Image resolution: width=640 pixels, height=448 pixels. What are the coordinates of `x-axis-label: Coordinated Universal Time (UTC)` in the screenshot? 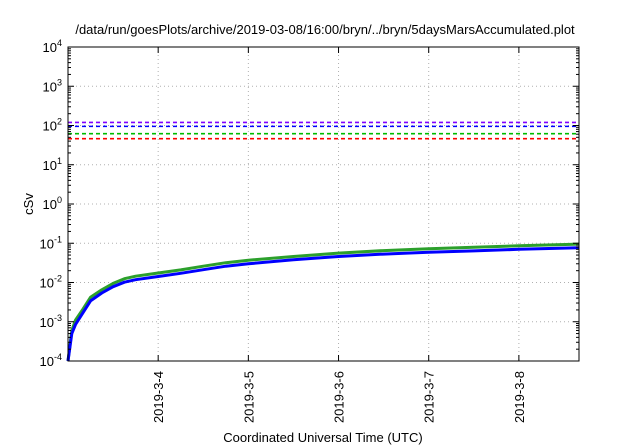 It's located at (322, 437).